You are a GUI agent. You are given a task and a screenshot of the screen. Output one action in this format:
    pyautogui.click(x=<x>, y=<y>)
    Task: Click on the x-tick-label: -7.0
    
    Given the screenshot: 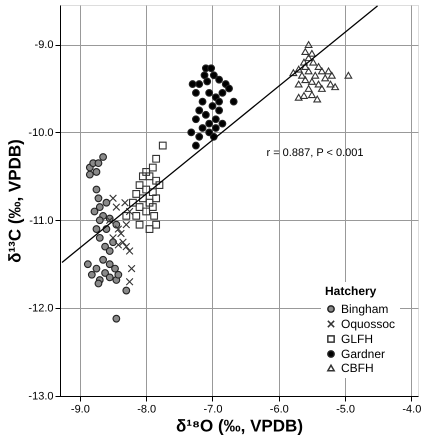 What is the action you would take?
    pyautogui.click(x=212, y=410)
    